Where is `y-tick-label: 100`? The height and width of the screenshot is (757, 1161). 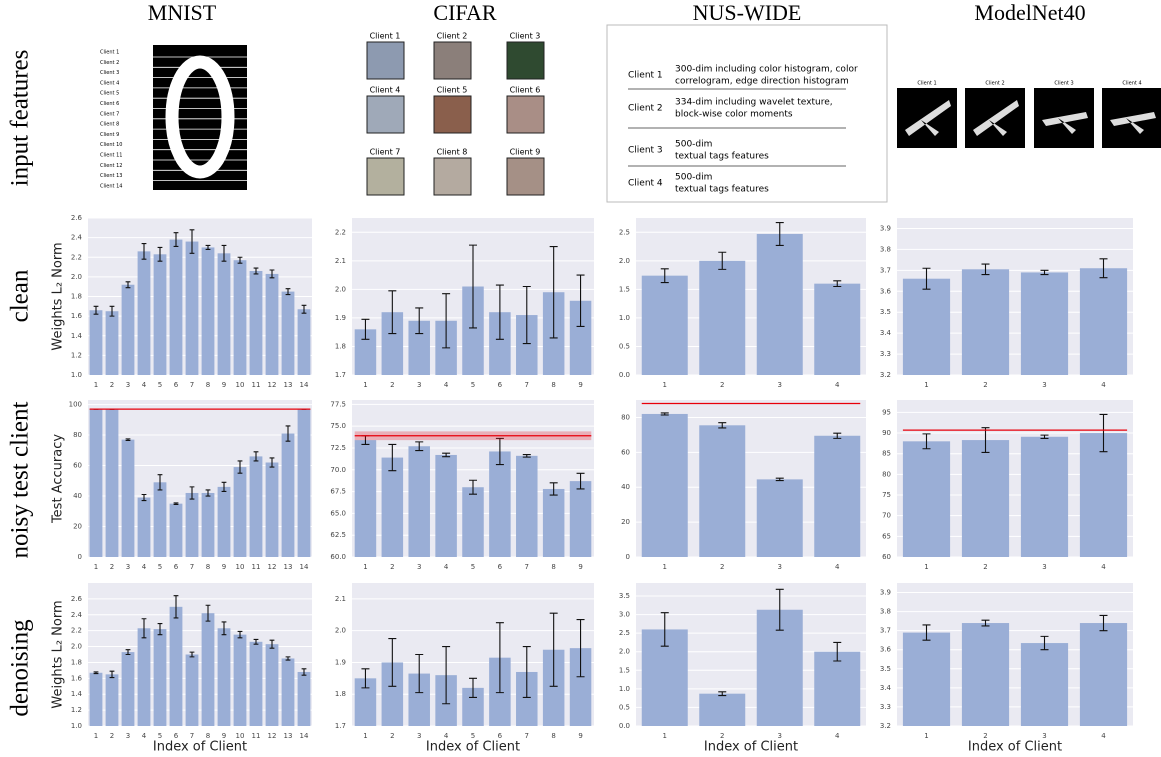
y-tick-label: 100 is located at coordinates (75, 405).